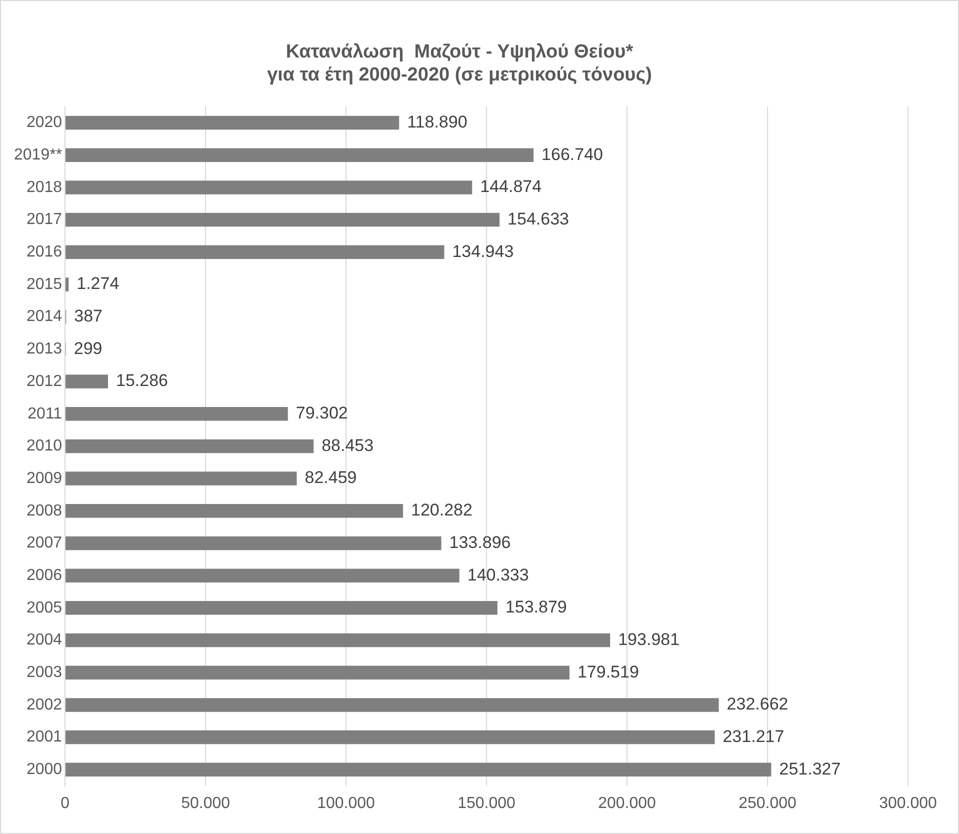  I want to click on data-label: 299, so click(88, 348).